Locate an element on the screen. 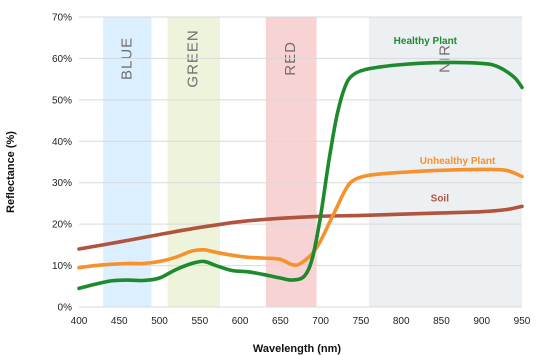 This screenshot has width=540, height=355. x-tick-label: 600 is located at coordinates (240, 321).